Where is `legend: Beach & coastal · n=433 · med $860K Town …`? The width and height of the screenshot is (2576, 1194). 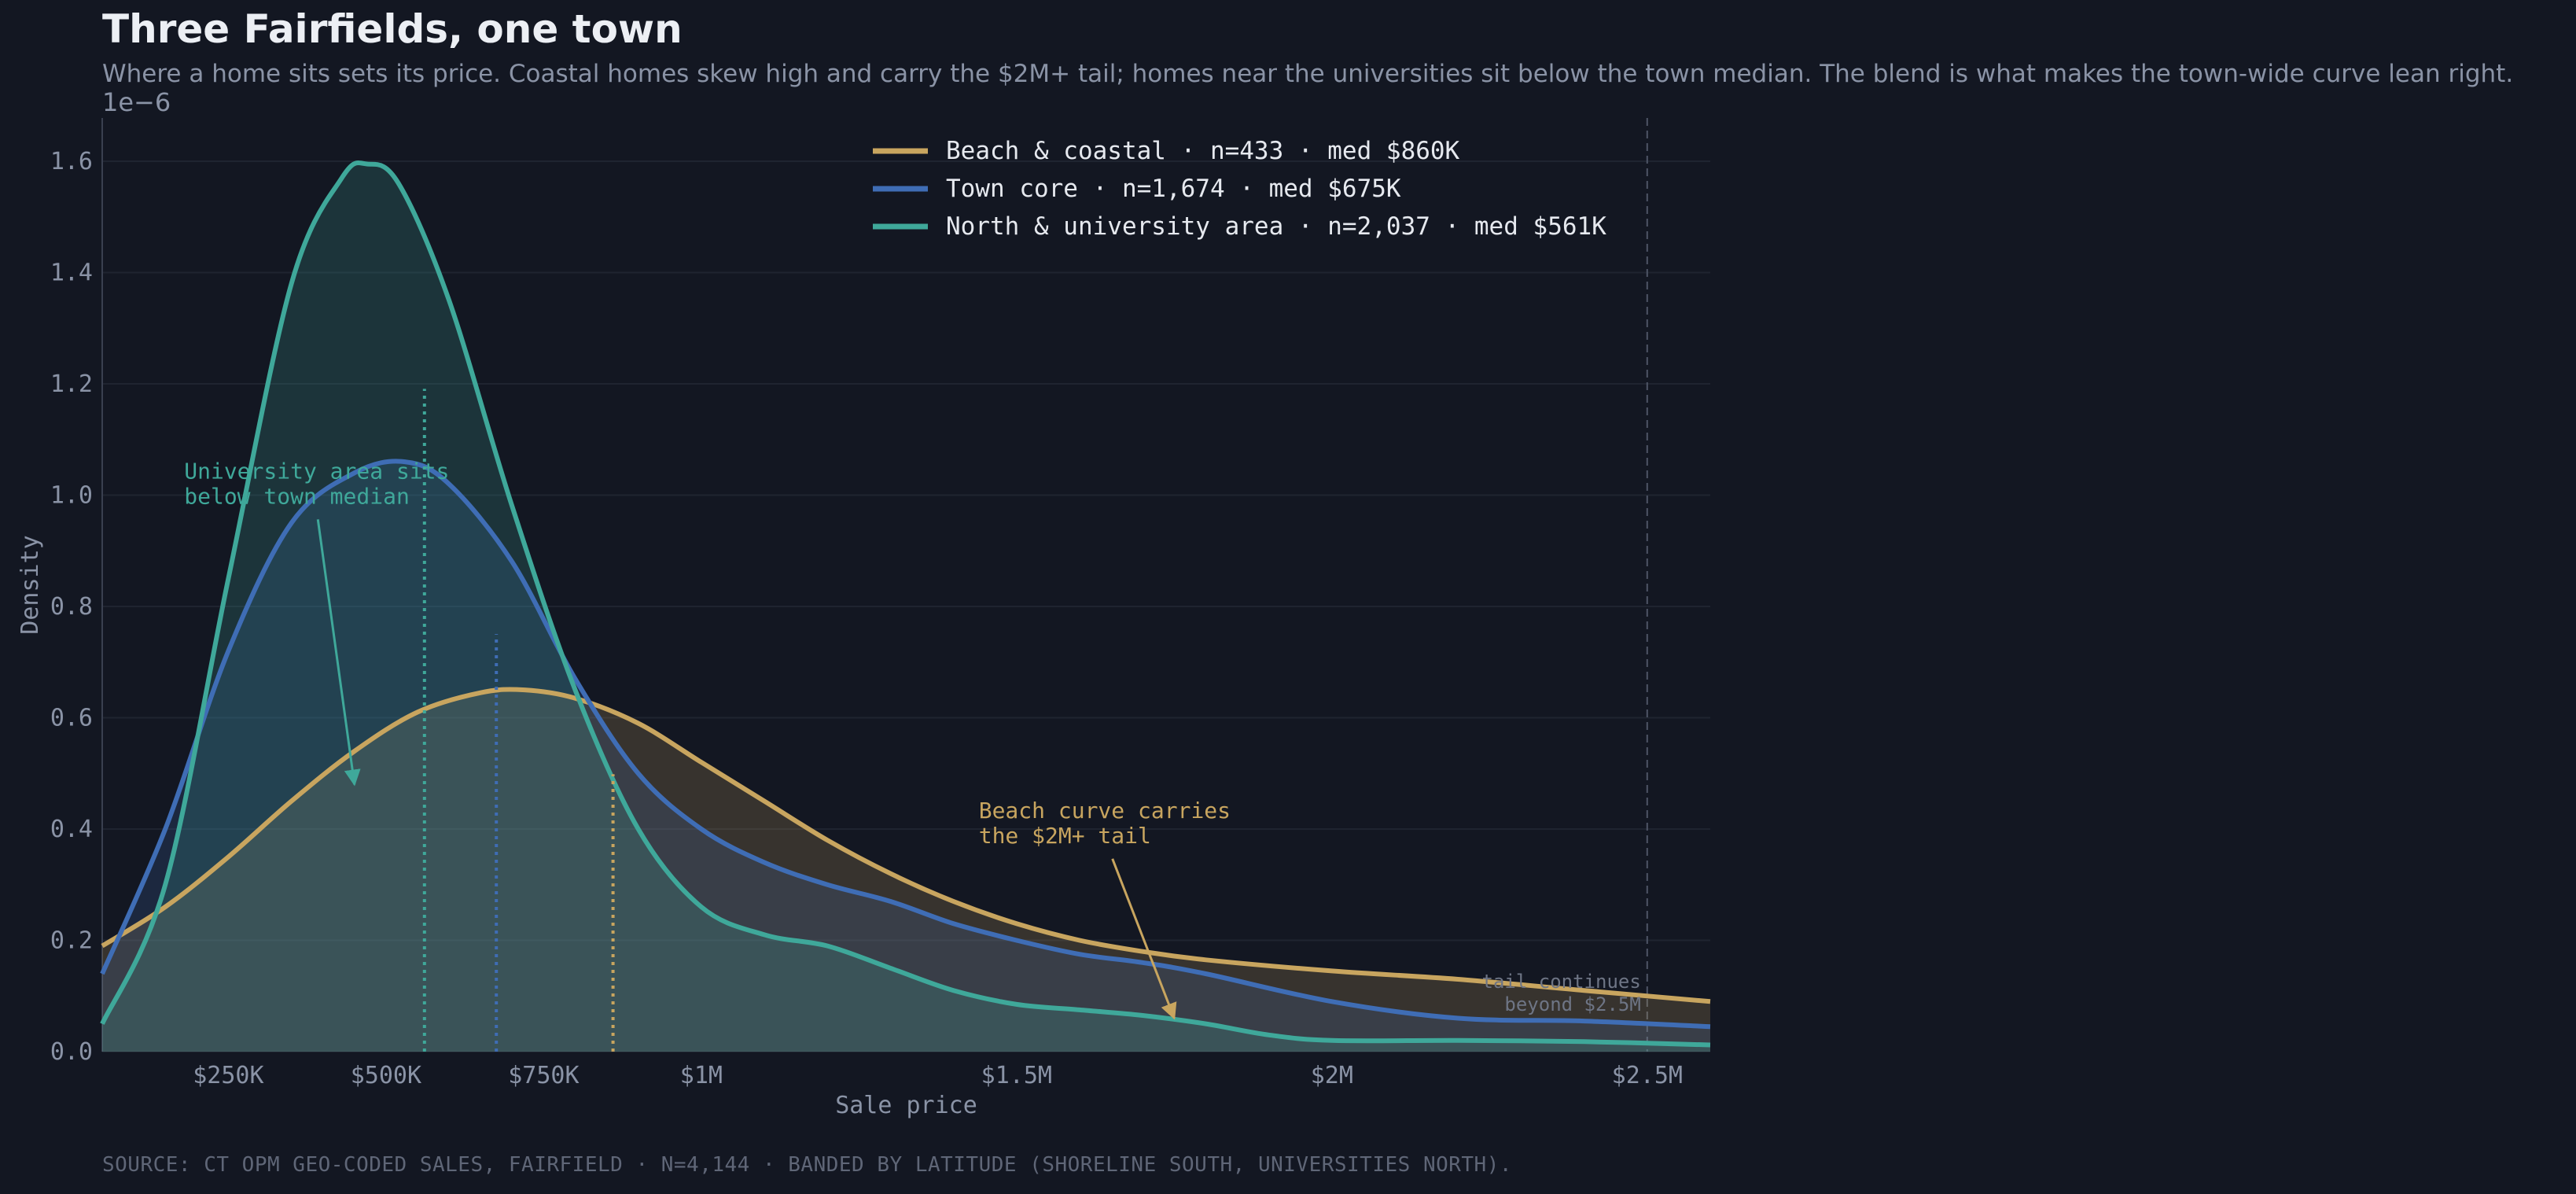 legend: Beach & coastal · n=433 · med $860K Town … is located at coordinates (1240, 189).